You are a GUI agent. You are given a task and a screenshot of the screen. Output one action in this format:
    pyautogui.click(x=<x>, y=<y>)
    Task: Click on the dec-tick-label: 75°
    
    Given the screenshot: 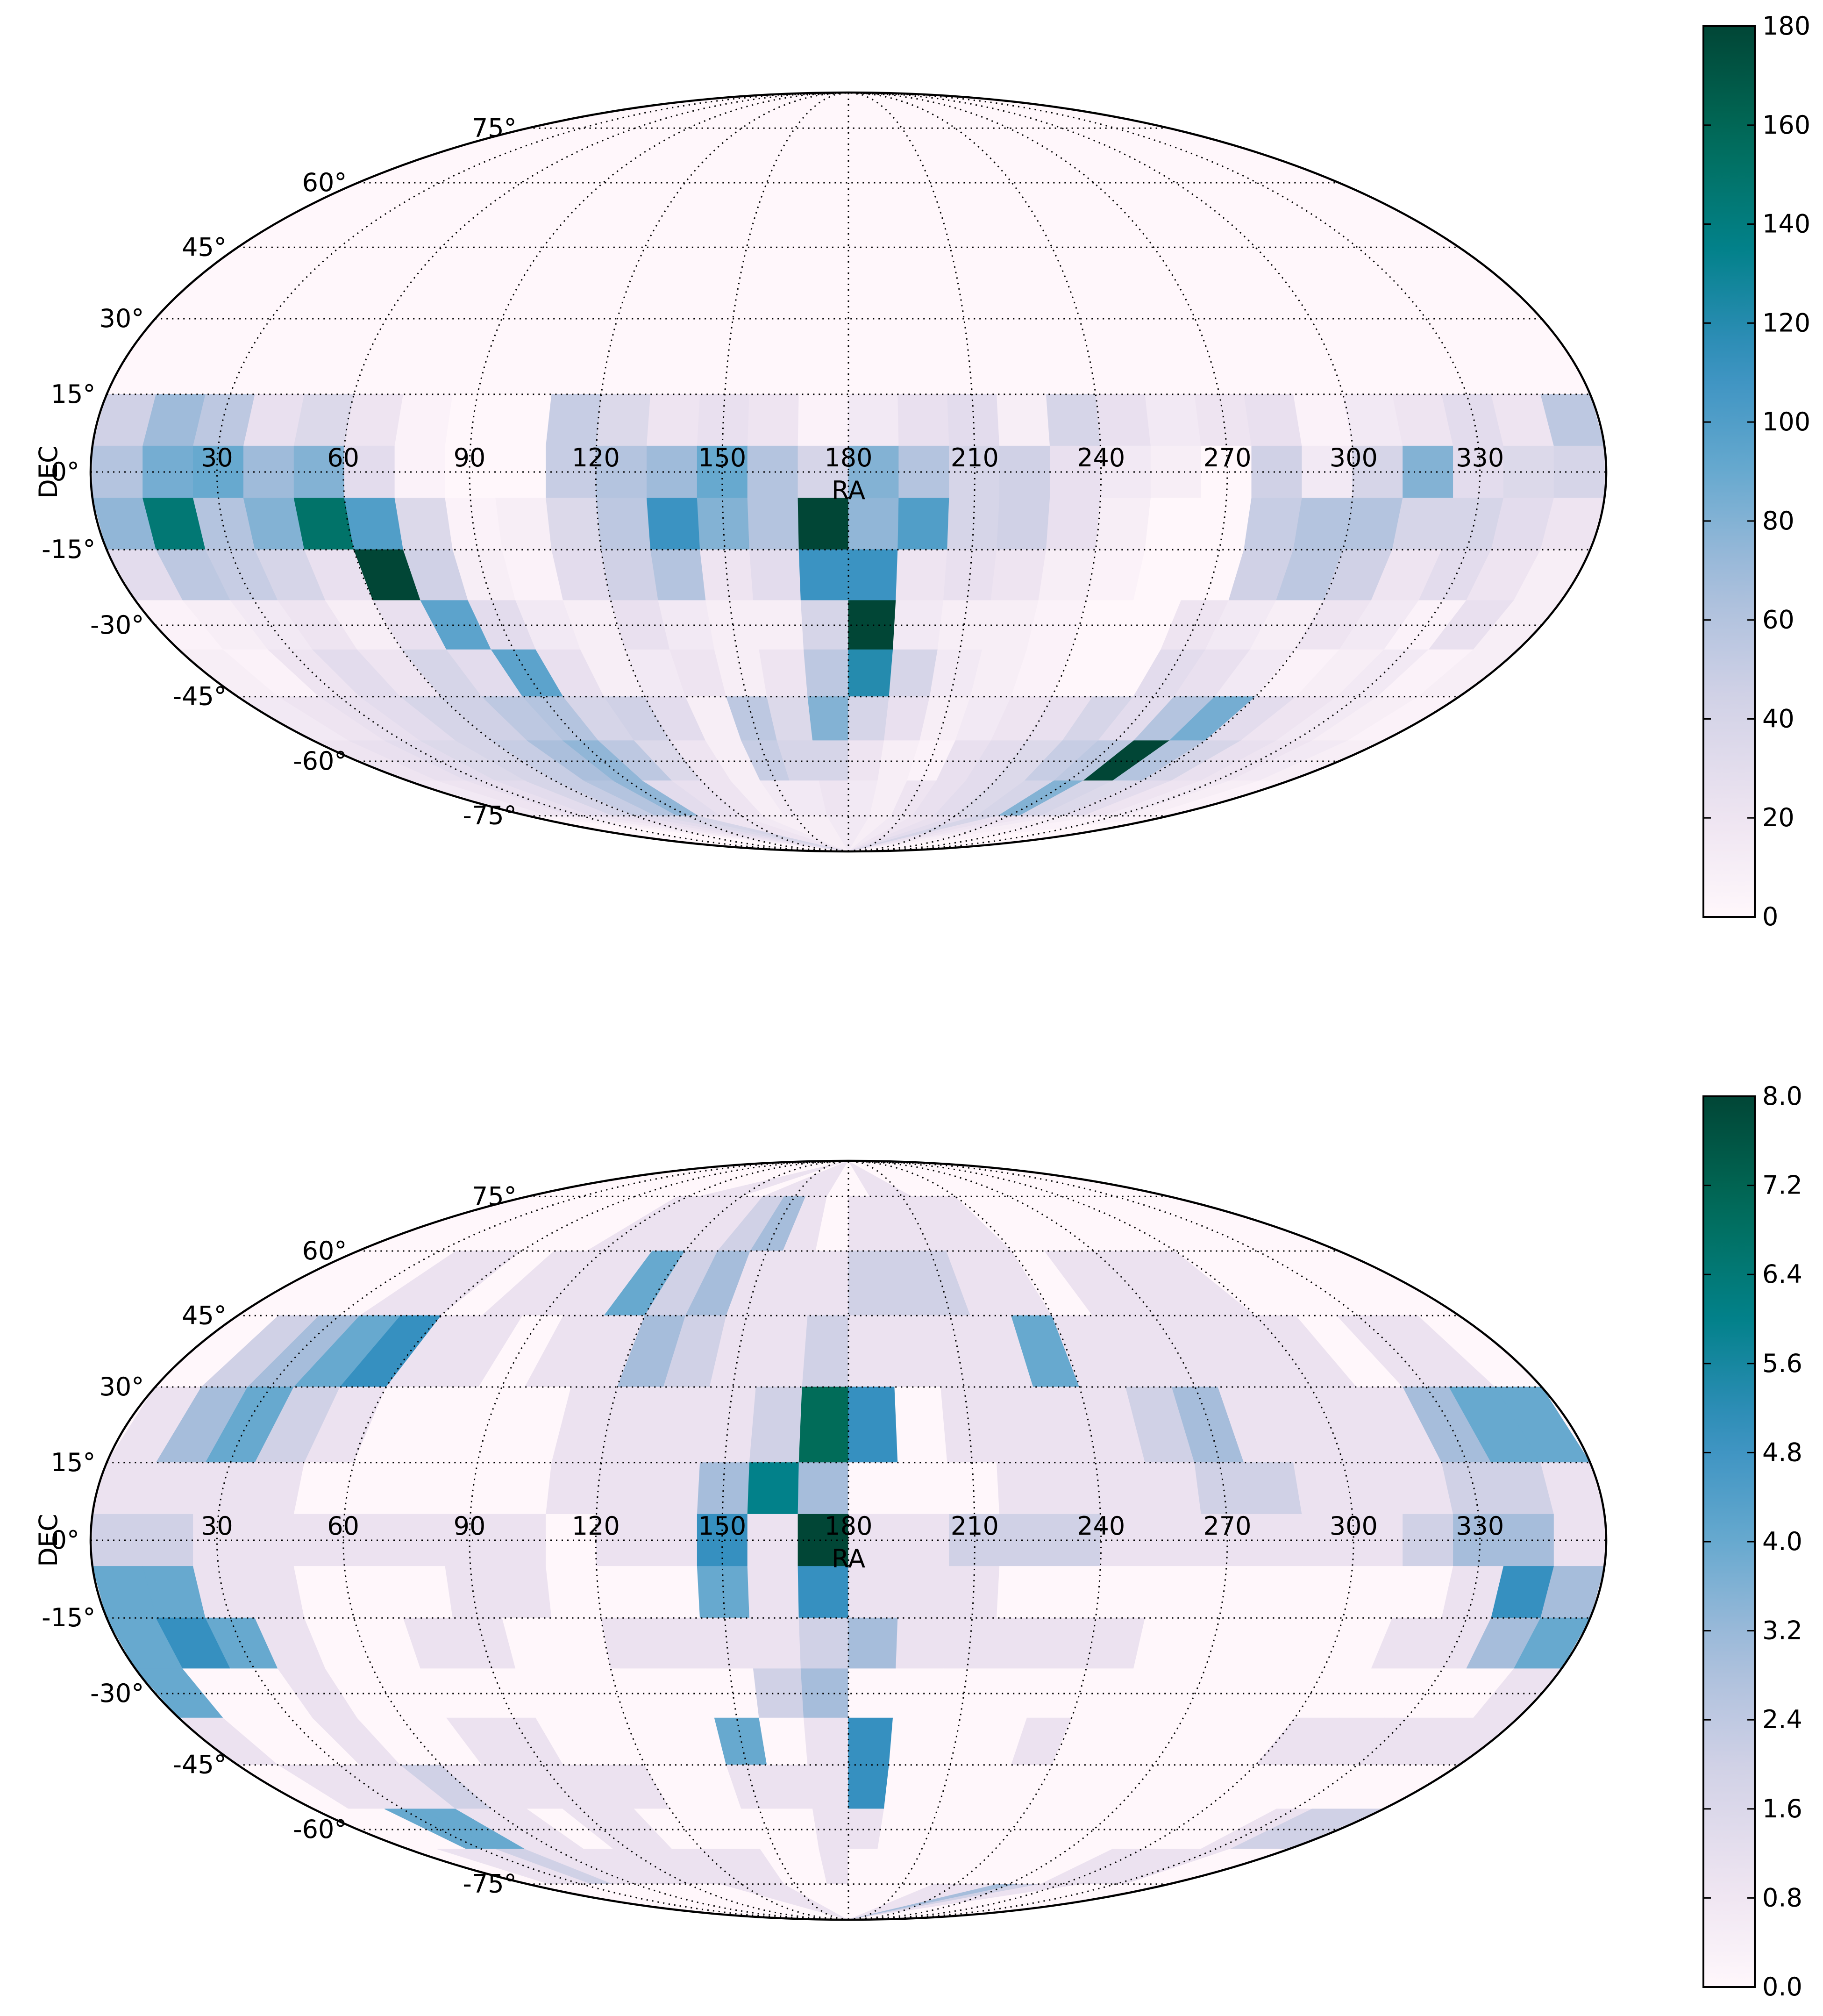 What is the action you would take?
    pyautogui.click(x=494, y=128)
    